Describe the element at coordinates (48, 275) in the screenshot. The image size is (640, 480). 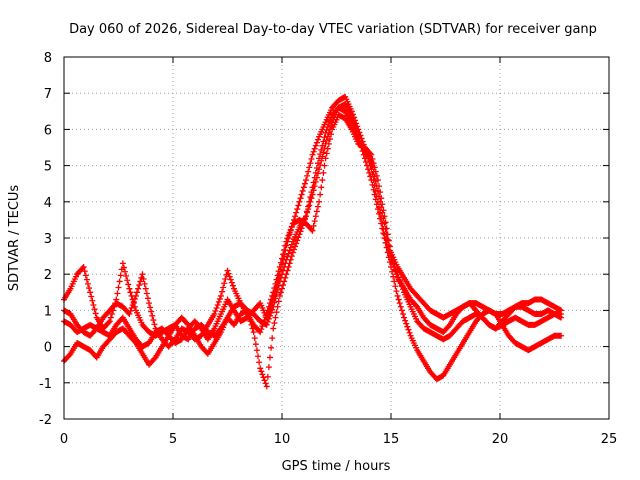
I see `y-tick-label: 2` at that location.